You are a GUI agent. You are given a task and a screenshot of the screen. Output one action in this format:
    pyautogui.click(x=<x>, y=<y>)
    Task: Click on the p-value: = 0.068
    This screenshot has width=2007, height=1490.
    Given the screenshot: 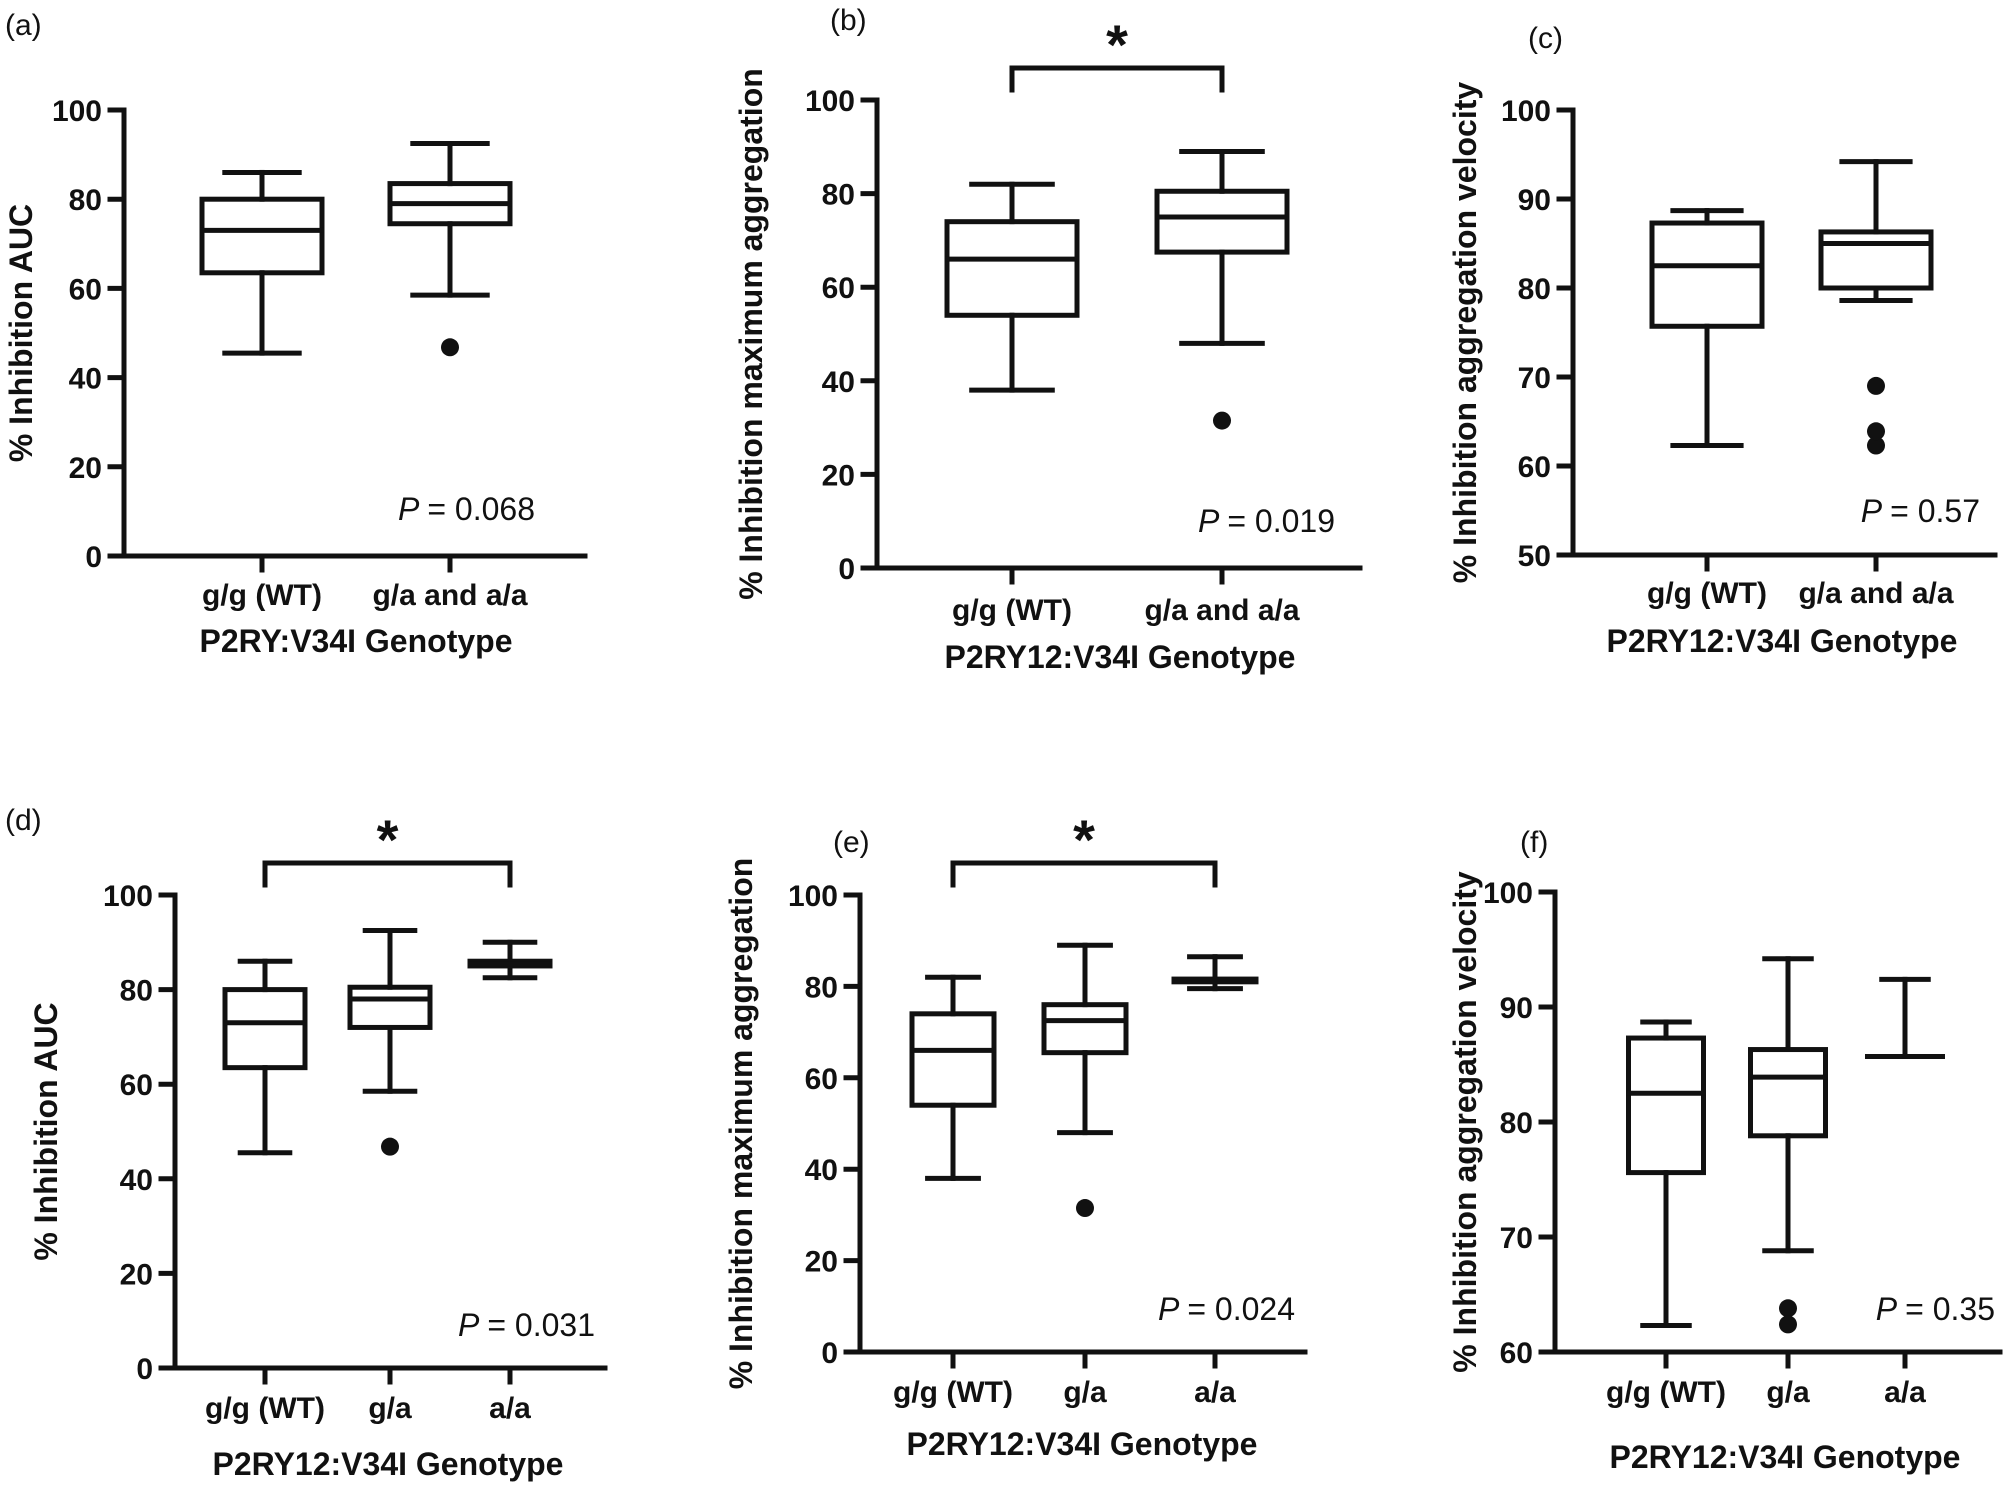 What is the action you would take?
    pyautogui.click(x=481, y=509)
    